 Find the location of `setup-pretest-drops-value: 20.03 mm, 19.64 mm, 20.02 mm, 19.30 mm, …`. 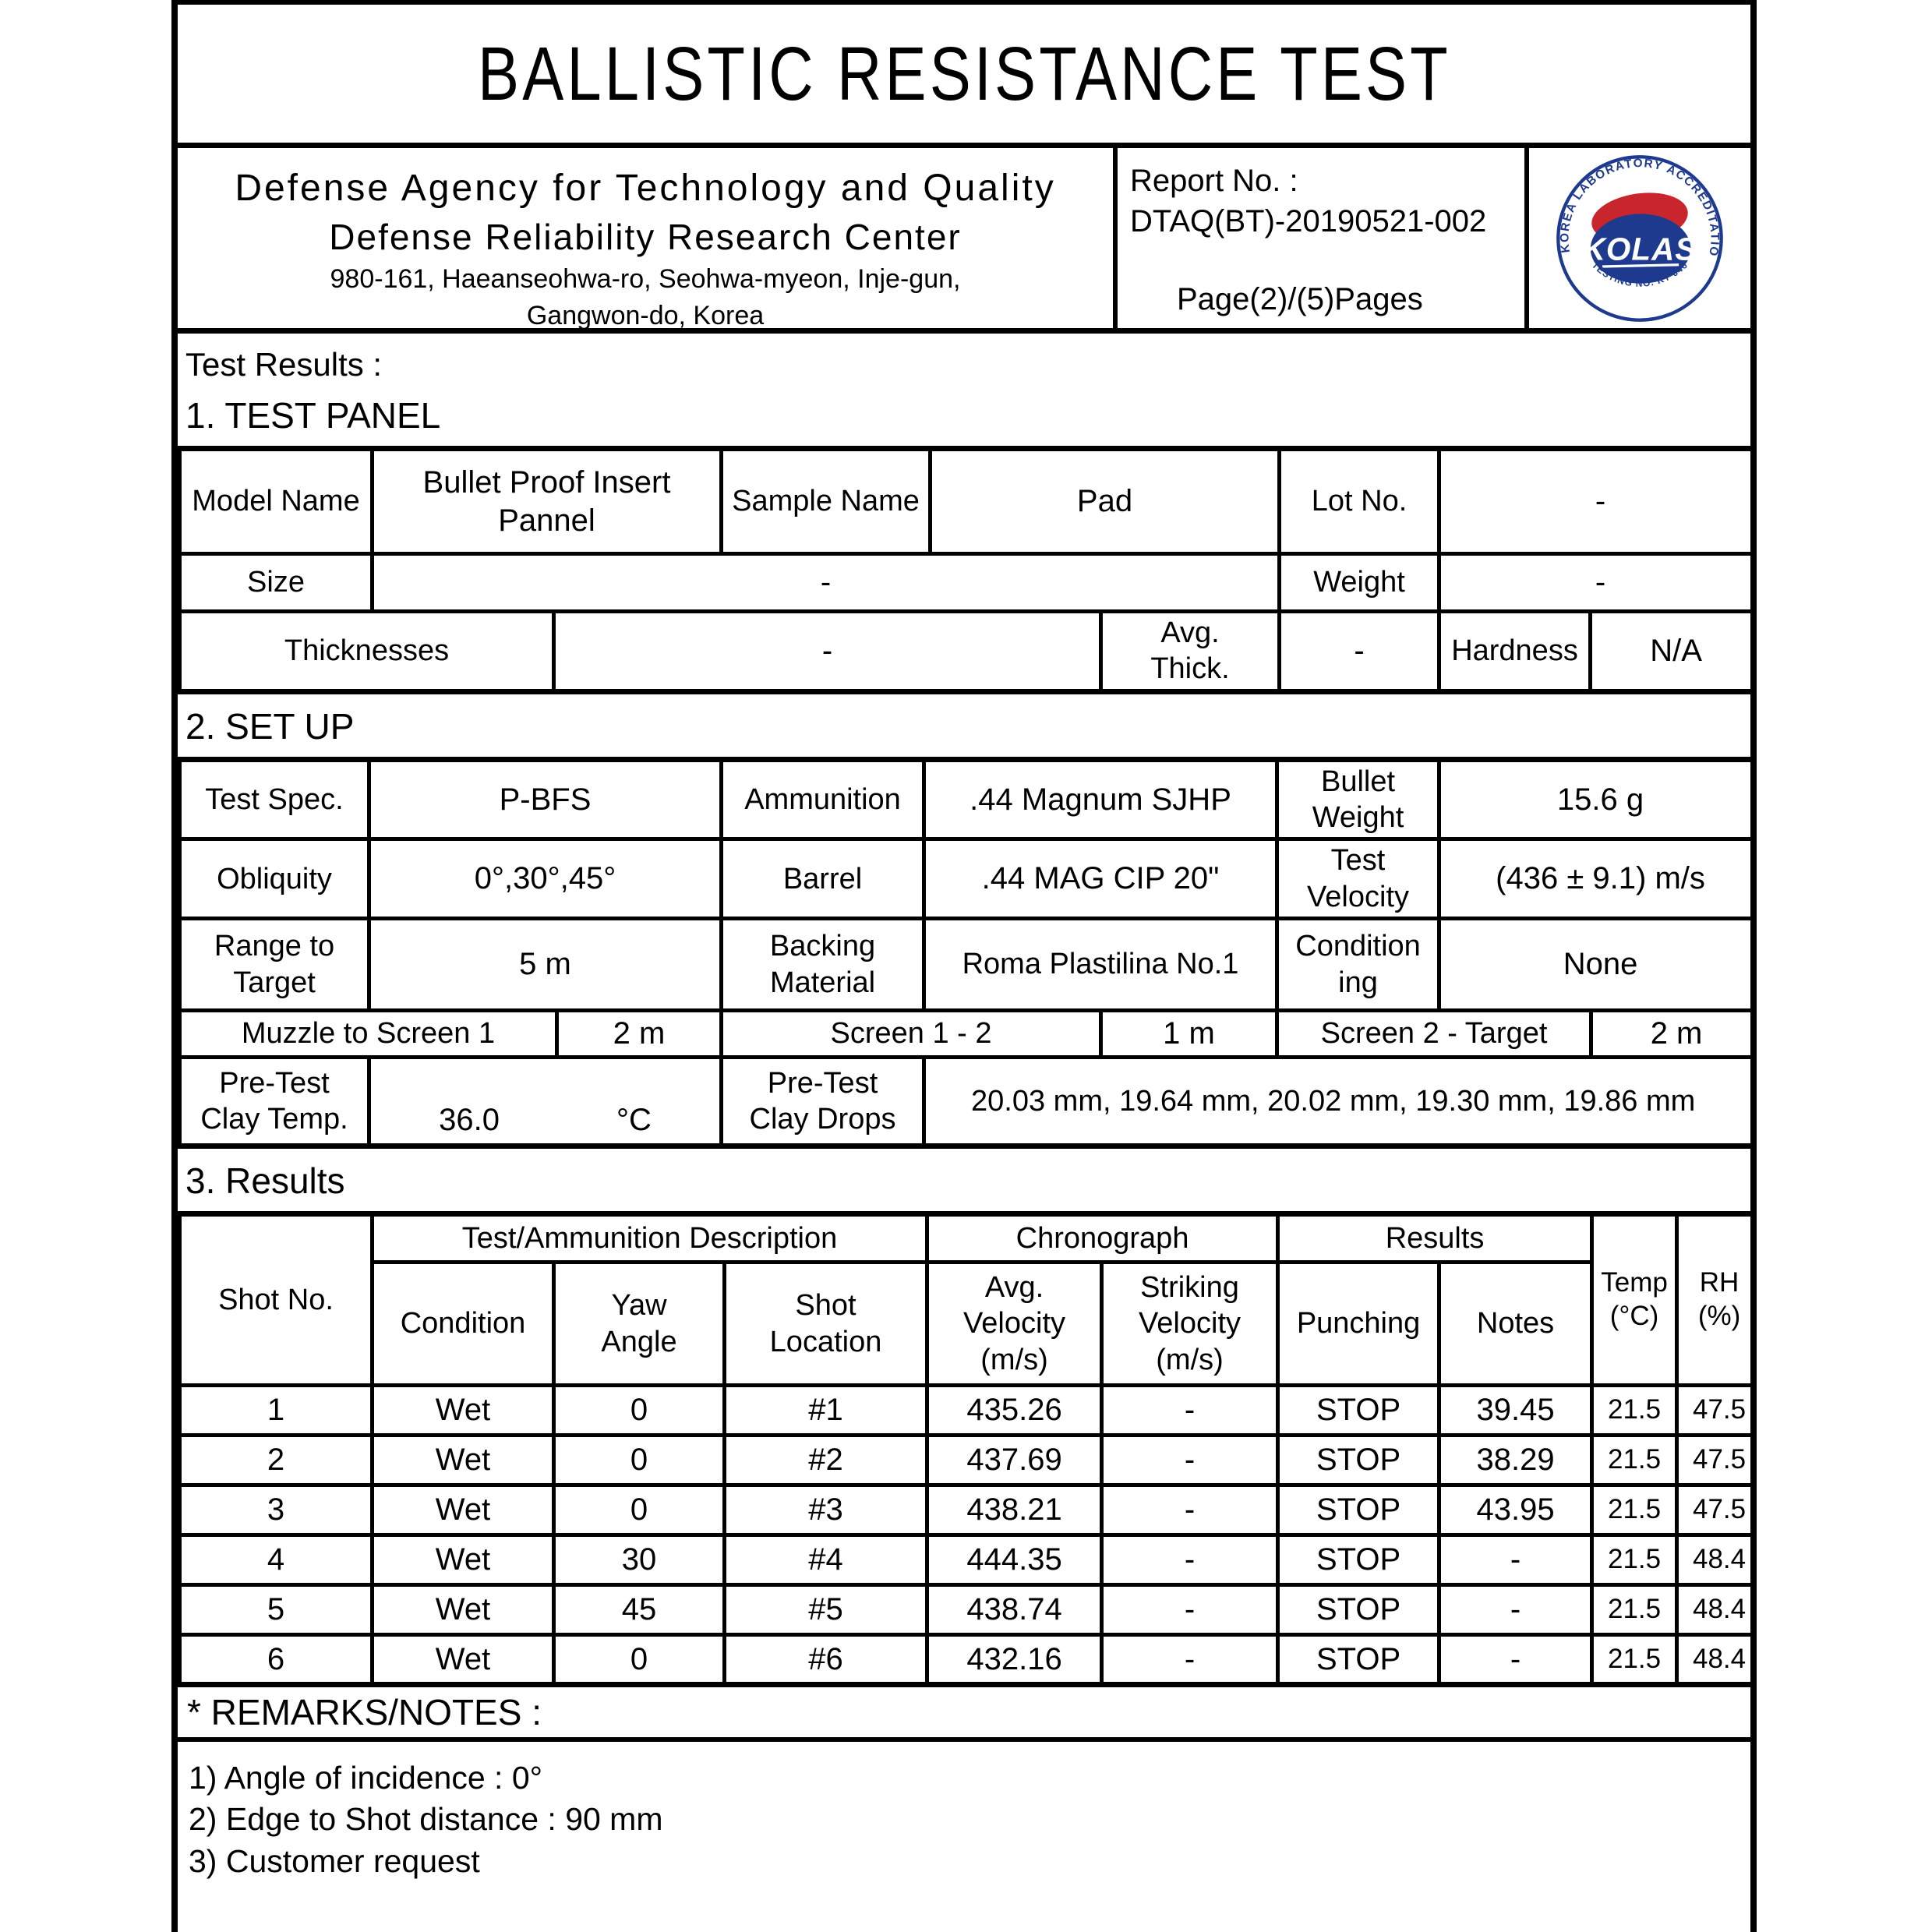

setup-pretest-drops-value: 20.03 mm, 19.64 mm, 20.02 mm, 19.30 mm, … is located at coordinates (1336, 1102).